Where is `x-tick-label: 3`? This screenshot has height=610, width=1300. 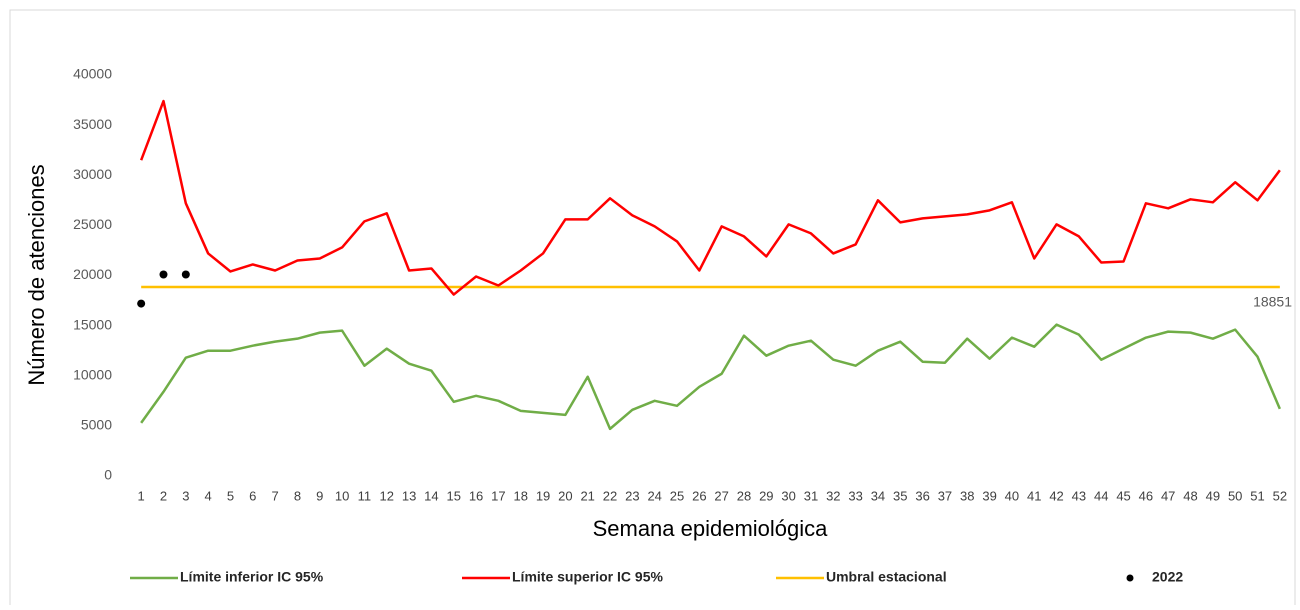 x-tick-label: 3 is located at coordinates (185, 495).